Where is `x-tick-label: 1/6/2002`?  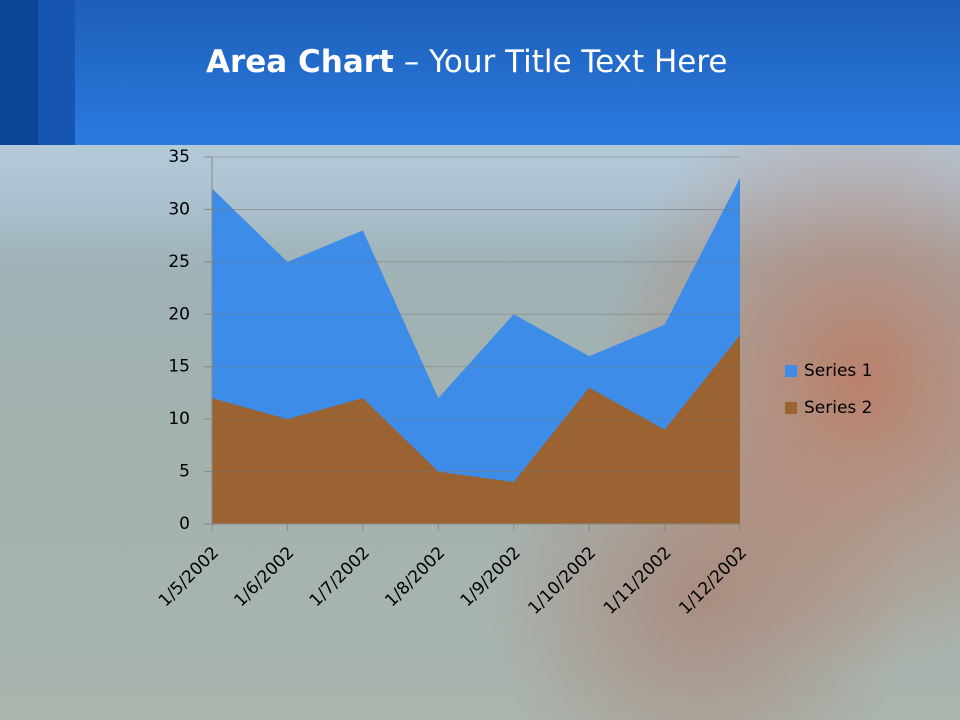 x-tick-label: 1/6/2002 is located at coordinates (264, 577).